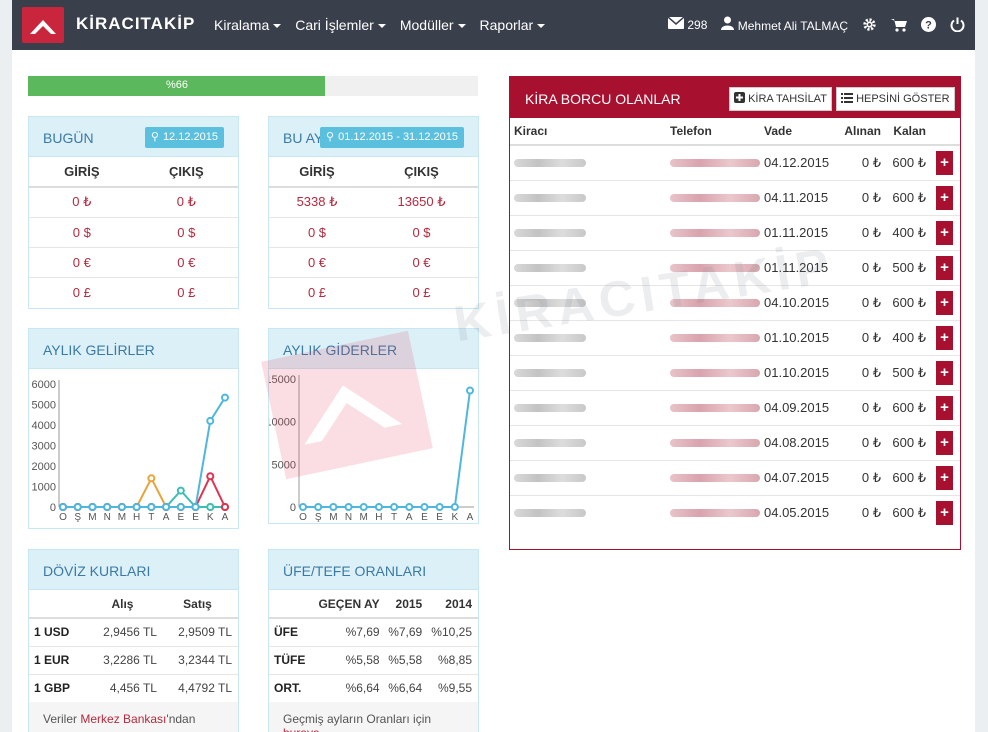 This screenshot has width=988, height=732. I want to click on y-tick-label: 5000, so click(284, 465).